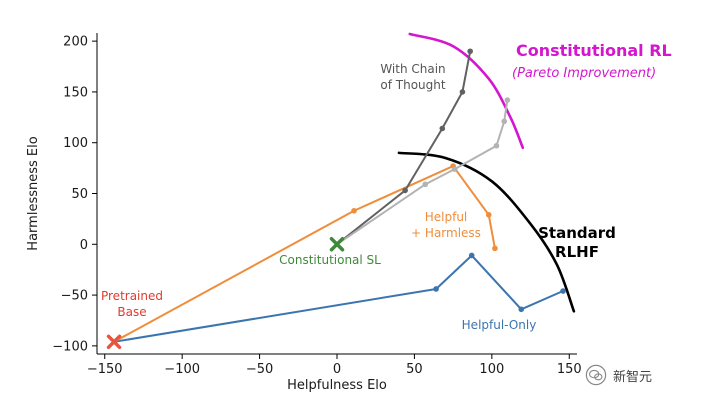  Describe the element at coordinates (491, 369) in the screenshot. I see `x-tick-label: 100` at that location.